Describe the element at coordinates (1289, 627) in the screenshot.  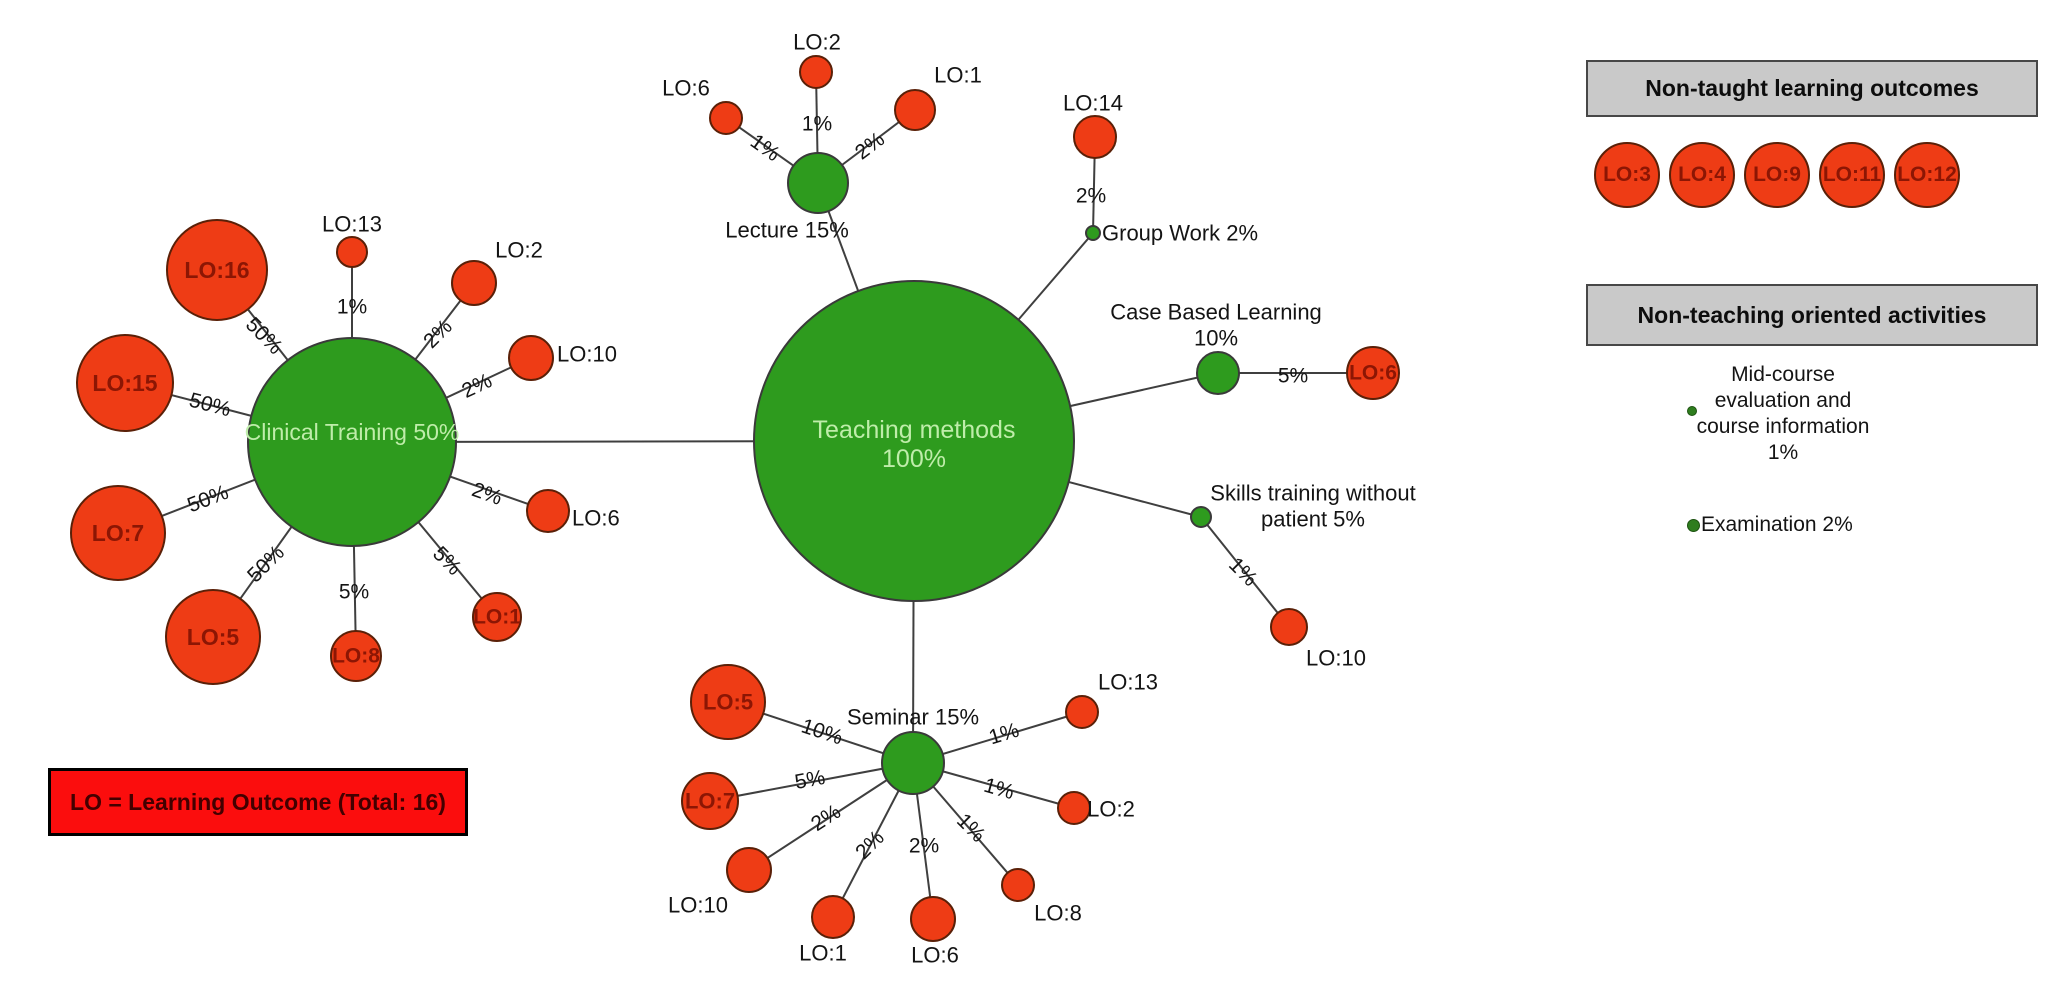
I see `node-sk10-circle` at that location.